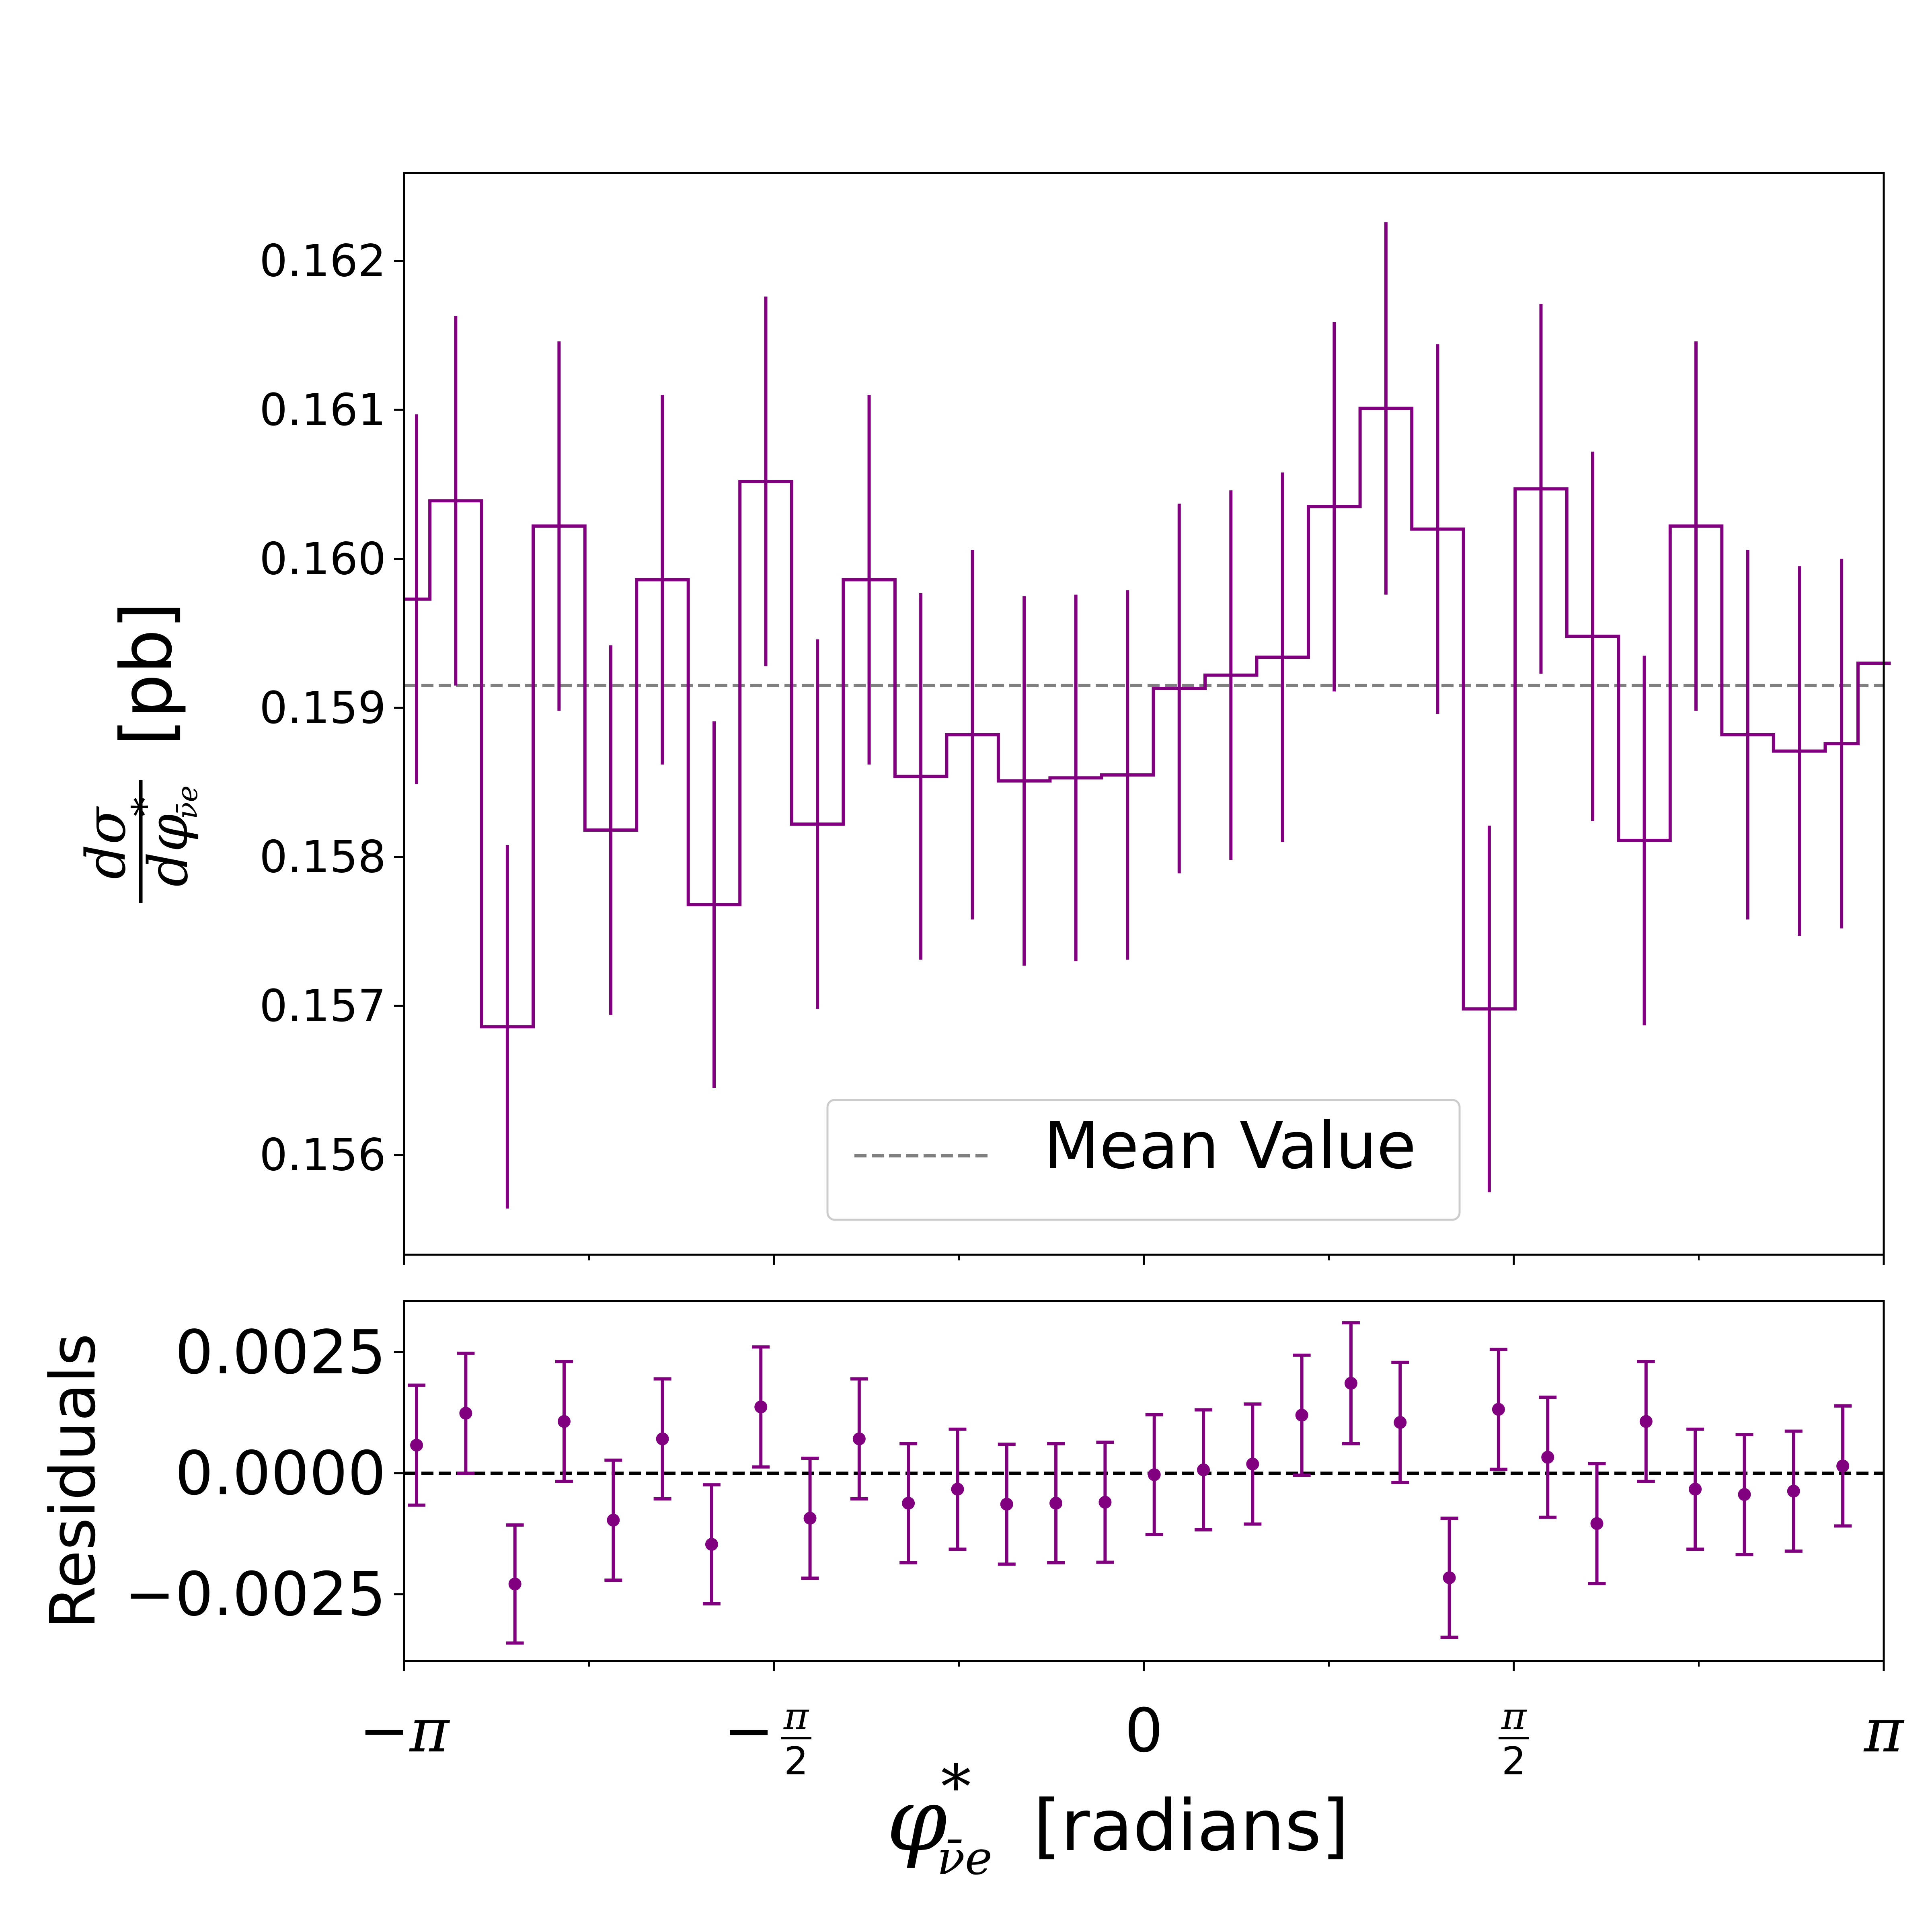 This screenshot has height=1932, width=1930. I want to click on xlabel-units: [radians], so click(1191, 1826).